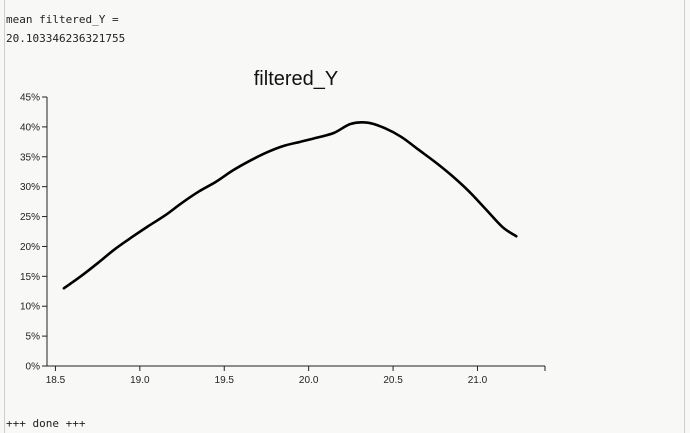 The height and width of the screenshot is (433, 690). Describe the element at coordinates (4, 216) in the screenshot. I see `left-border` at that location.